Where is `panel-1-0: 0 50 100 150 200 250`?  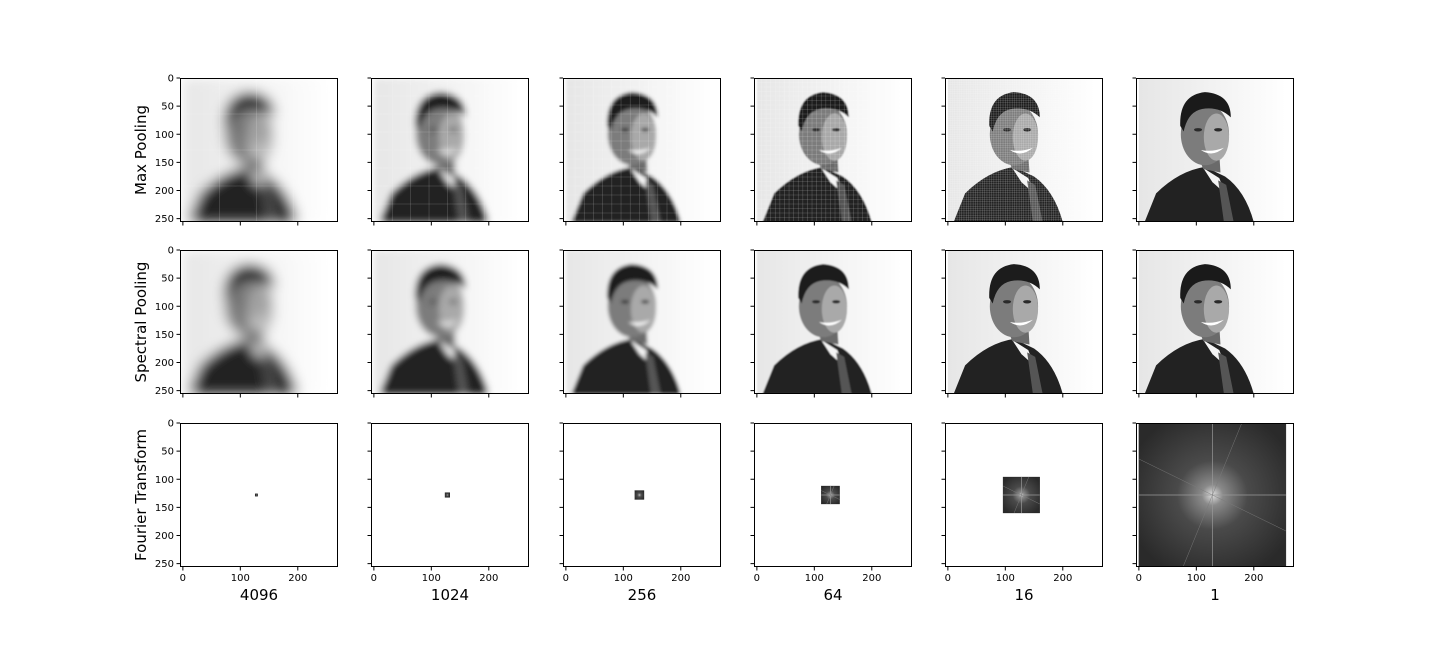
panel-1-0: 0 50 100 150 200 250 is located at coordinates (246, 322).